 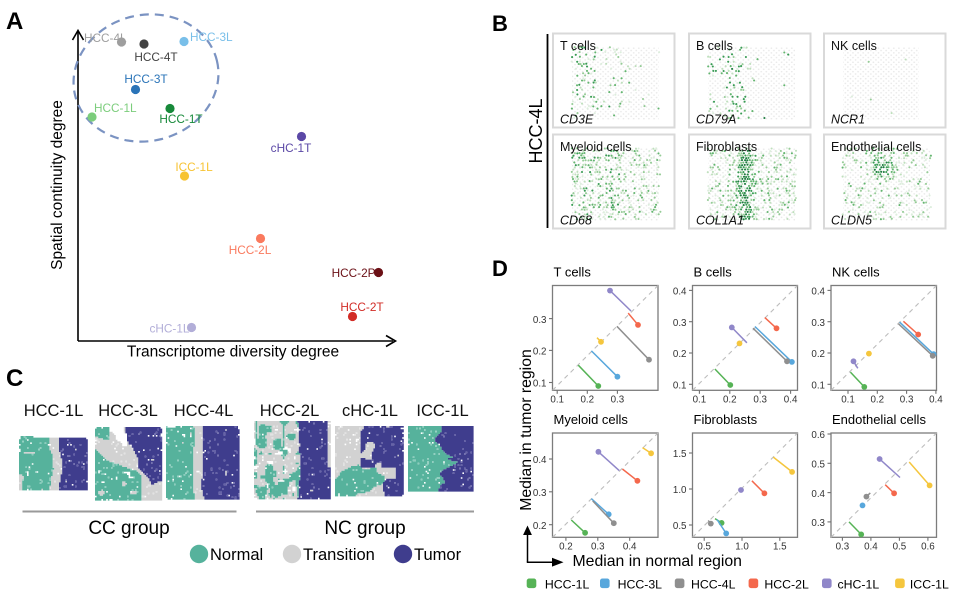 I want to click on svg-text: HCC-4T, so click(x=155, y=57).